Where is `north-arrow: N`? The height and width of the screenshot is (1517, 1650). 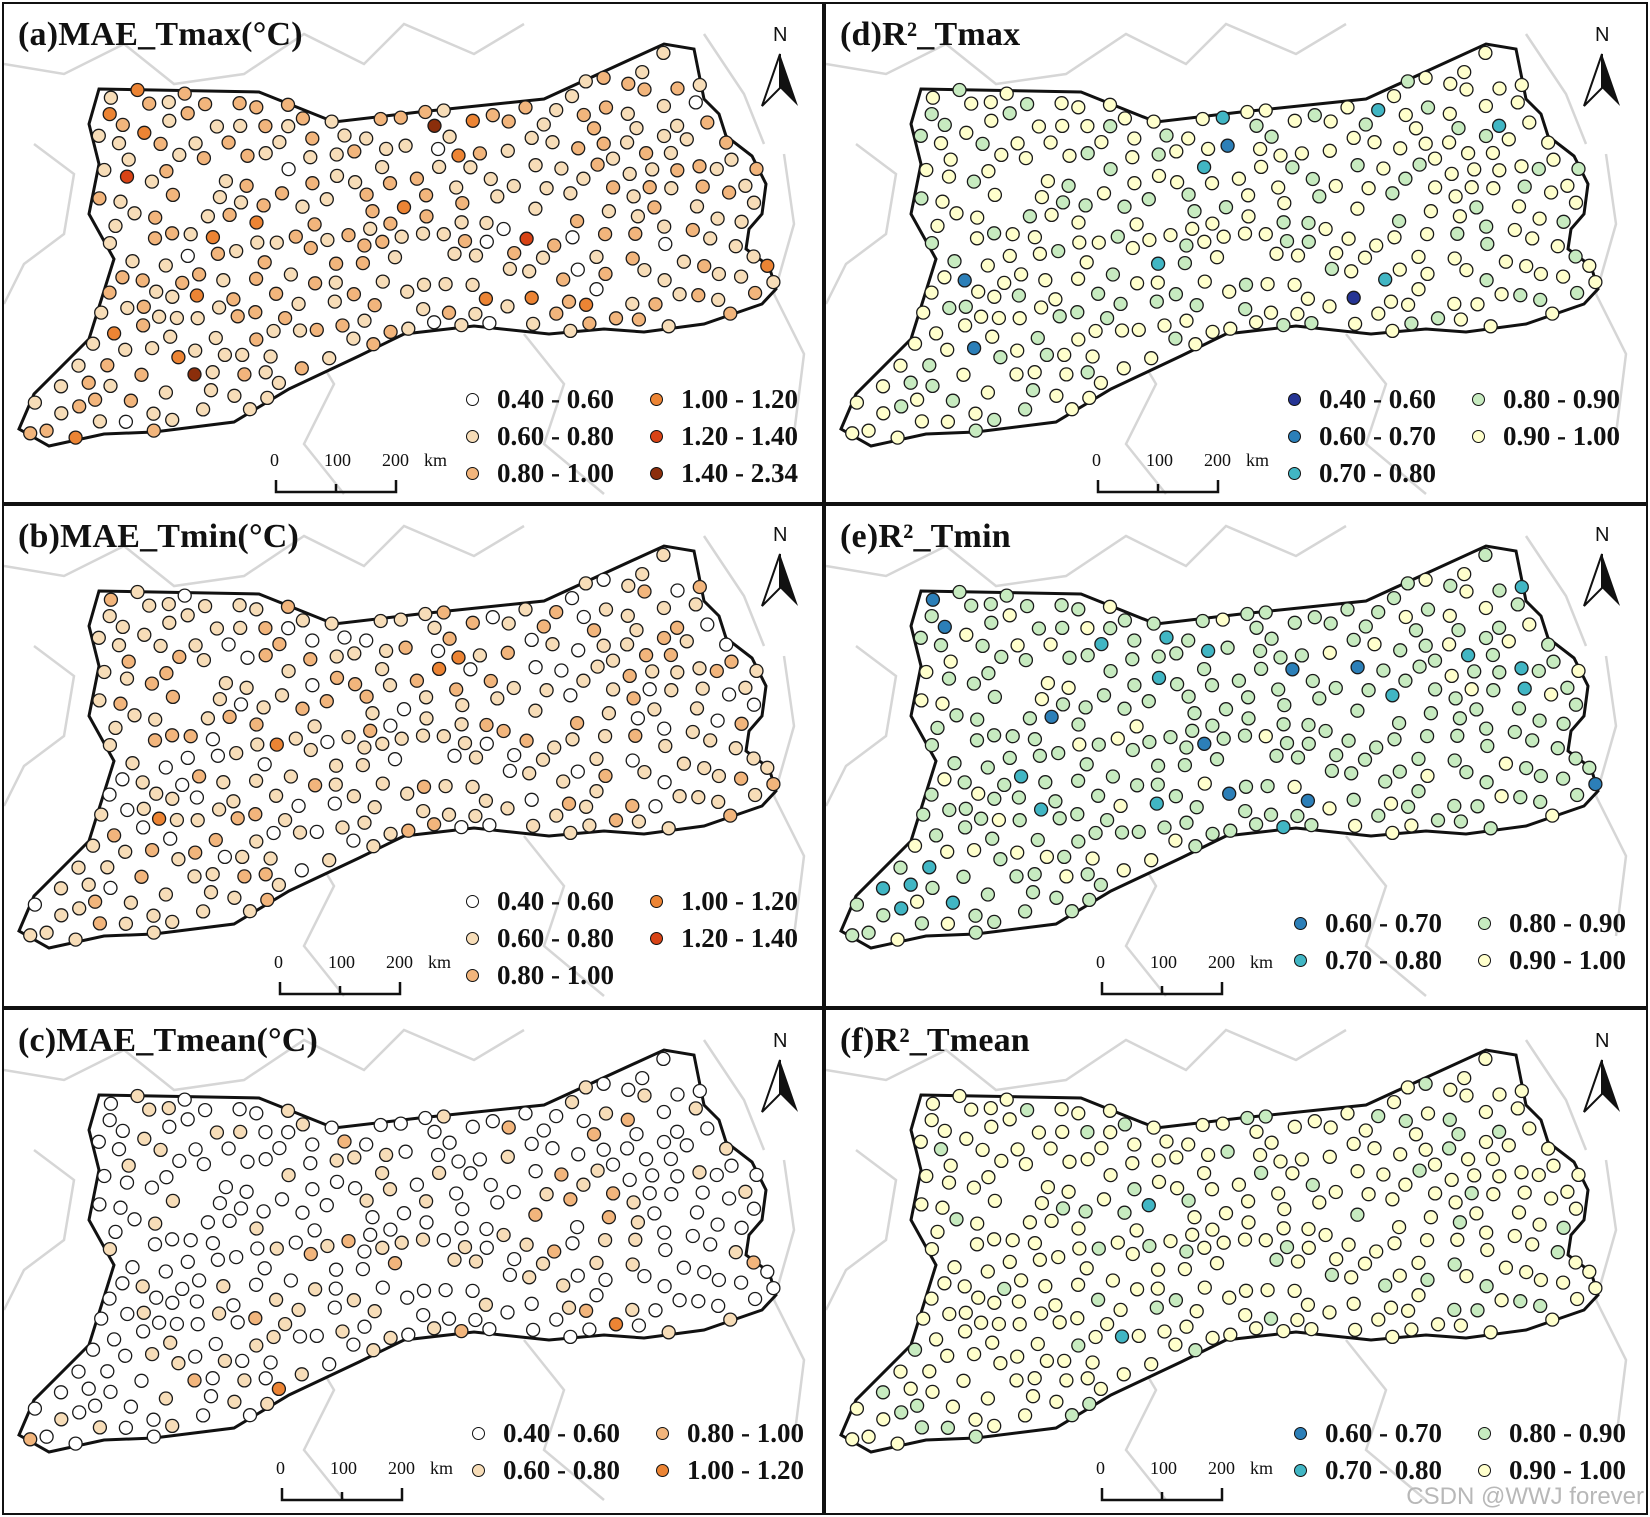 north-arrow: N is located at coordinates (781, 74).